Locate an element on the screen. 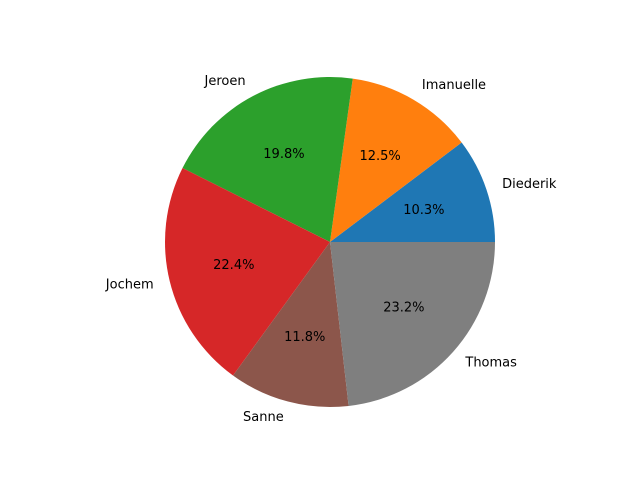 The image size is (640, 480). slice-name-label: Sanne is located at coordinates (263, 417).